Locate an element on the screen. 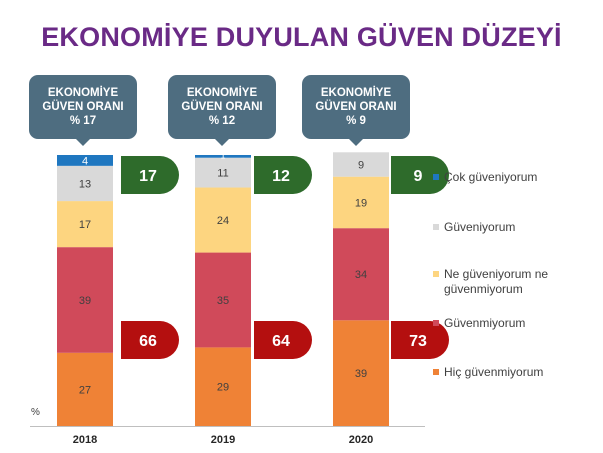  legend-label: Güvenmiyorum is located at coordinates (485, 323).